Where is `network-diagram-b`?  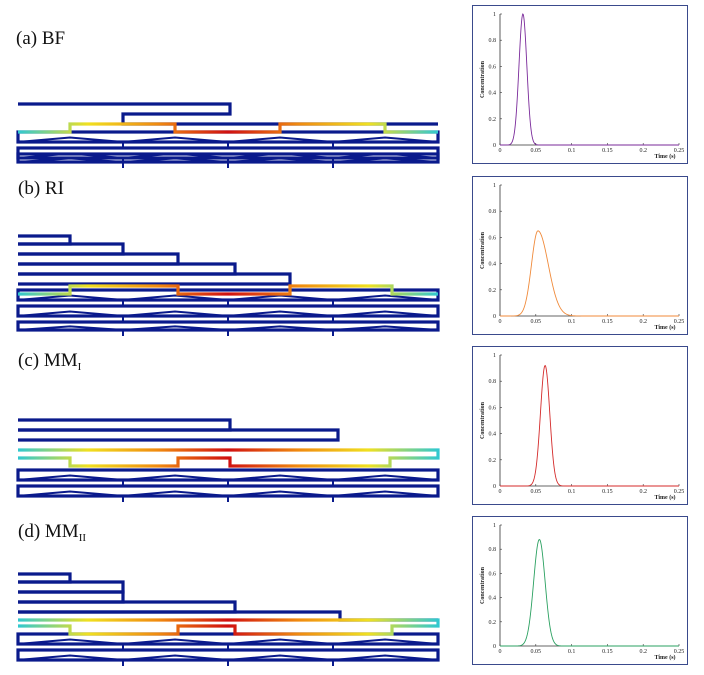 network-diagram-b is located at coordinates (228, 285).